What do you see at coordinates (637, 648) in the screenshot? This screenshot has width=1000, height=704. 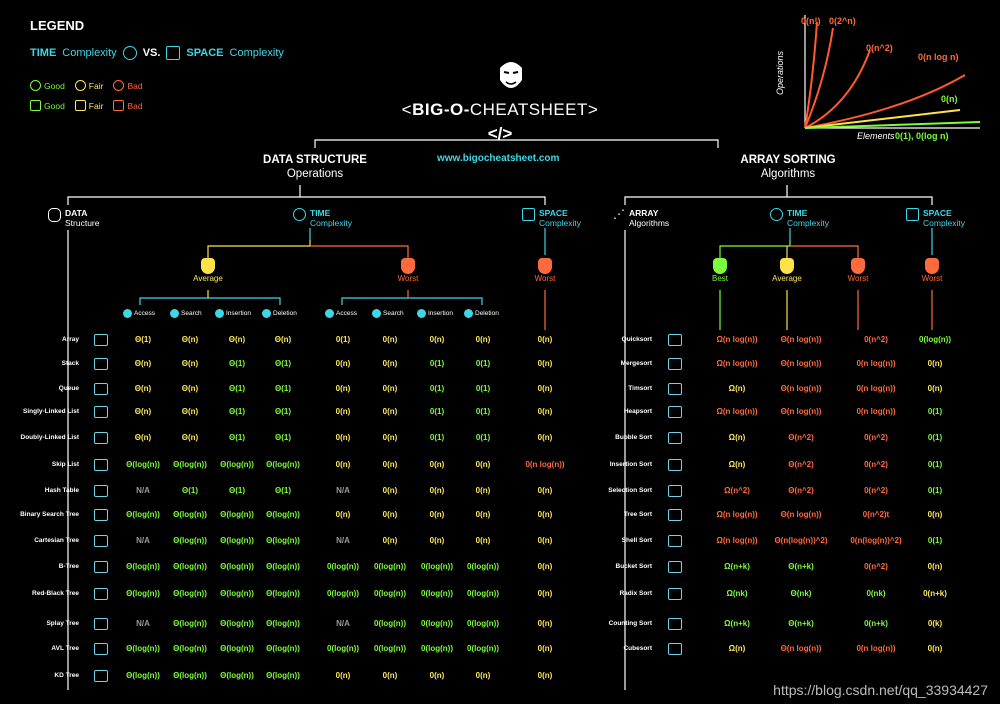 I see `sort-row-label: Cubesort` at bounding box center [637, 648].